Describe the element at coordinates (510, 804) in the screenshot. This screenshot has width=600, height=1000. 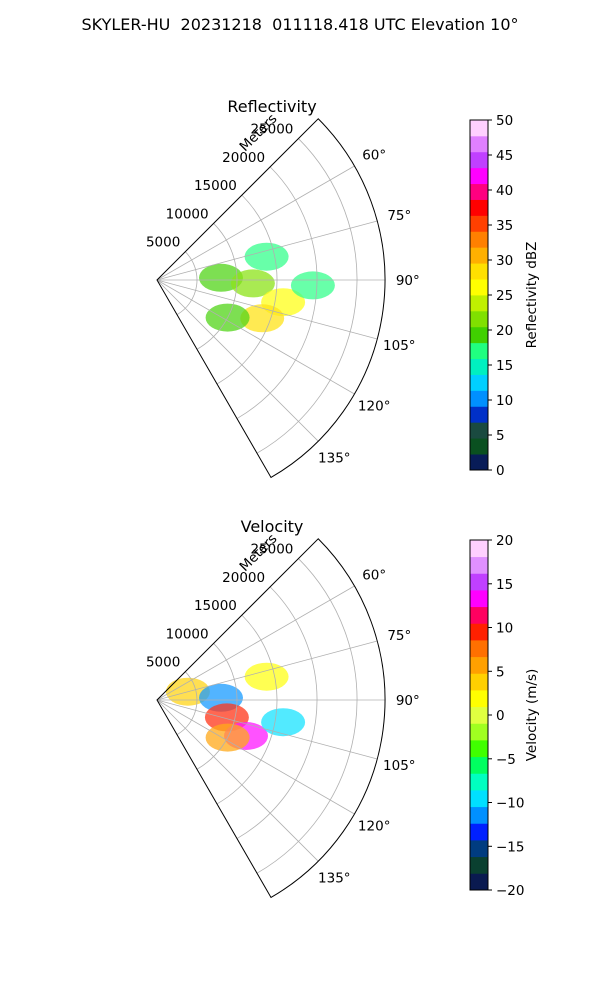
I see `colorbar-tick-label: −10` at that location.